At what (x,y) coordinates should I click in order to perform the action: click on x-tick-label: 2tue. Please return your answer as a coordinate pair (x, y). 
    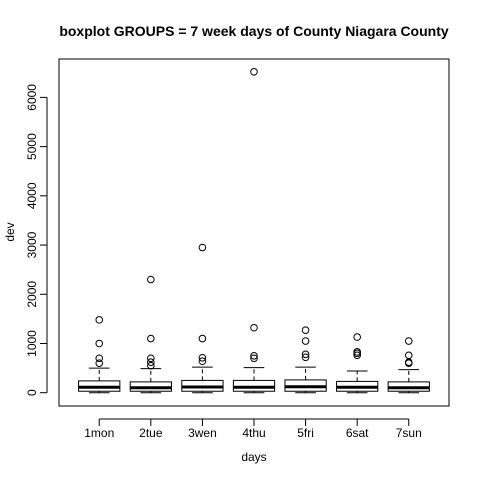
    Looking at the image, I should click on (151, 433).